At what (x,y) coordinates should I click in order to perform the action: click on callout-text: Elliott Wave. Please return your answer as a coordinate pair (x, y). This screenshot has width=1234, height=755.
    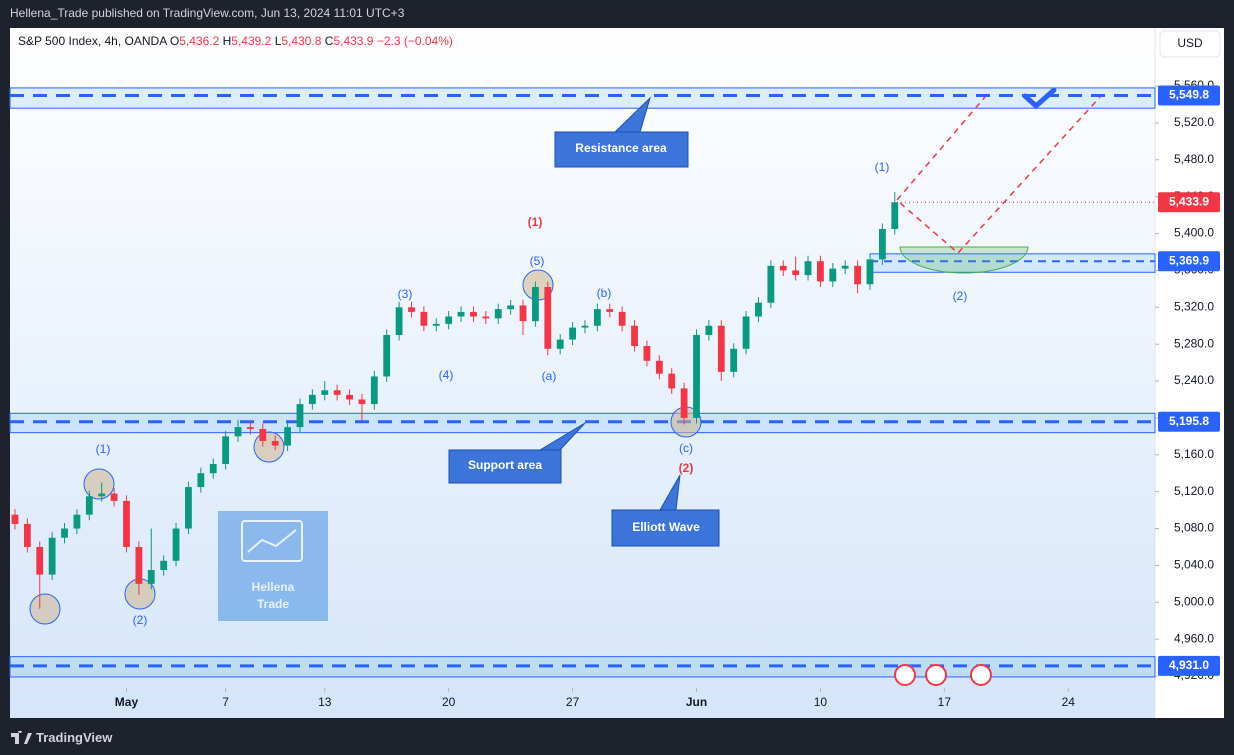
    Looking at the image, I should click on (666, 527).